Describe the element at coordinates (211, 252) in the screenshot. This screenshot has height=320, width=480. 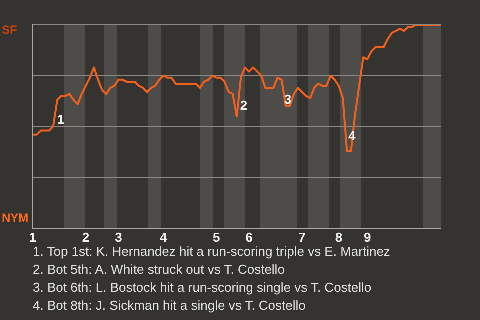
I see `text: 1. Top 1st: K. Hernandez hit a run-scoring triple vs E. Martinez` at that location.